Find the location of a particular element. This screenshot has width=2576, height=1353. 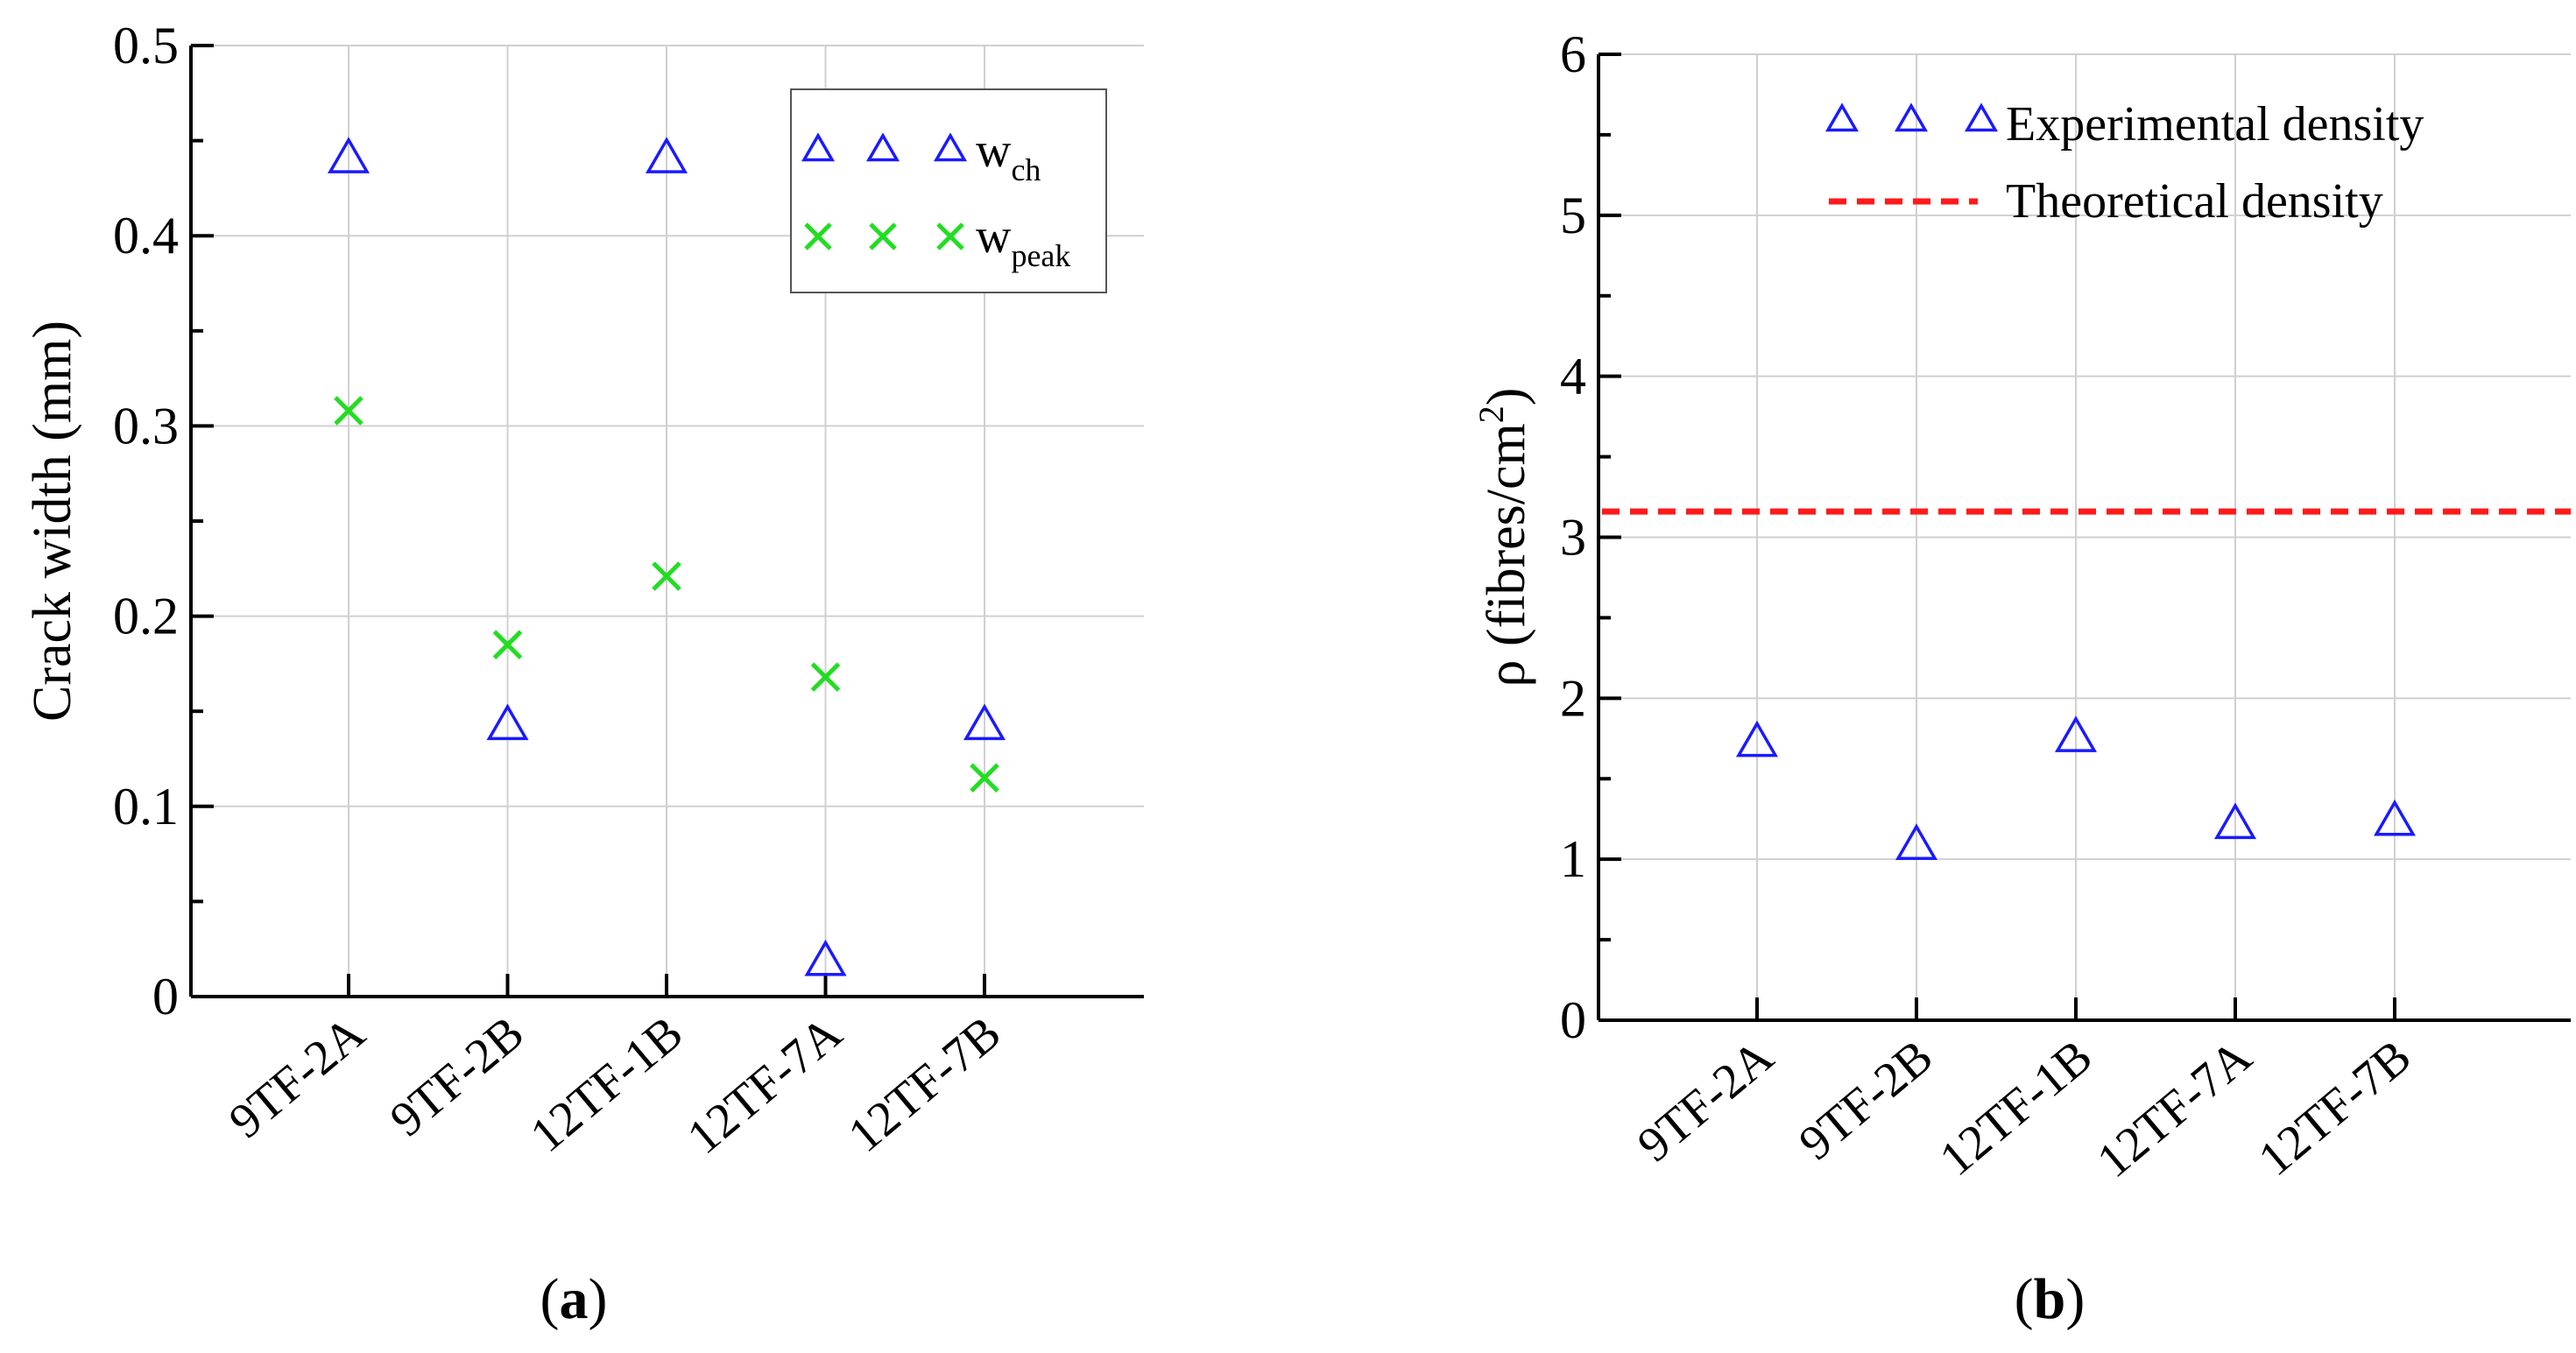

panel-label: (a) is located at coordinates (574, 1299).